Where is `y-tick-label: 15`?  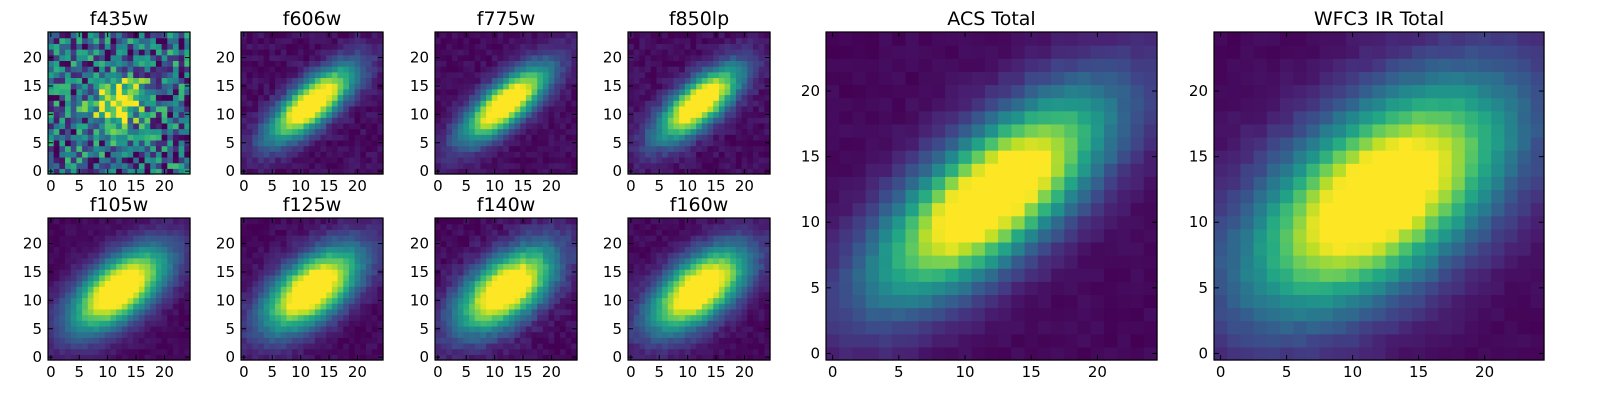
y-tick-label: 15 is located at coordinates (32, 86).